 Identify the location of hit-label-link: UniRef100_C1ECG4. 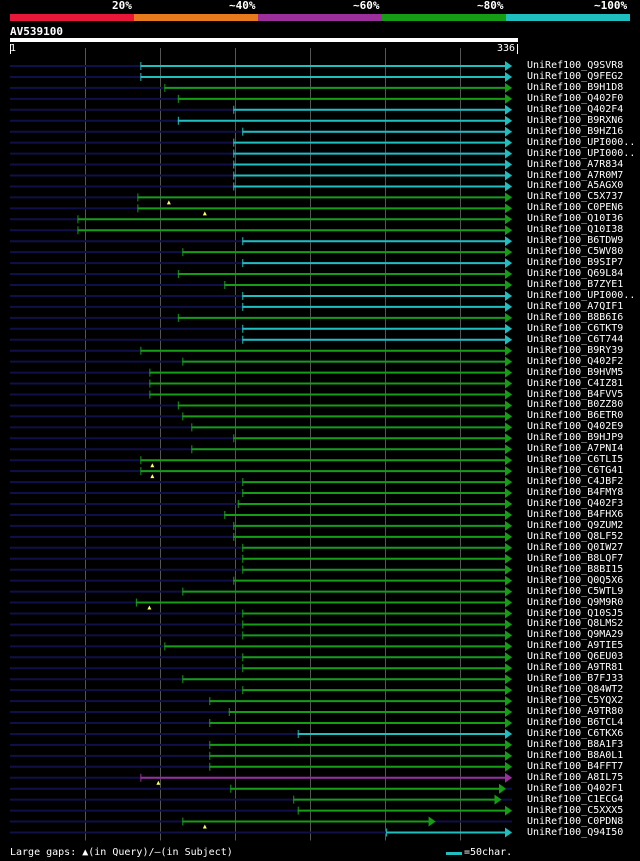
(575, 799).